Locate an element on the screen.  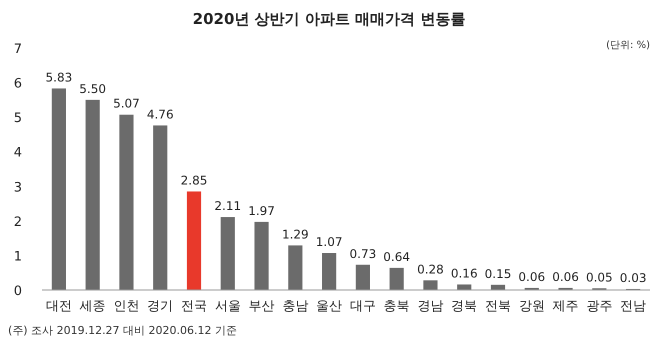
x-tick-label: 세종 is located at coordinates (93, 306).